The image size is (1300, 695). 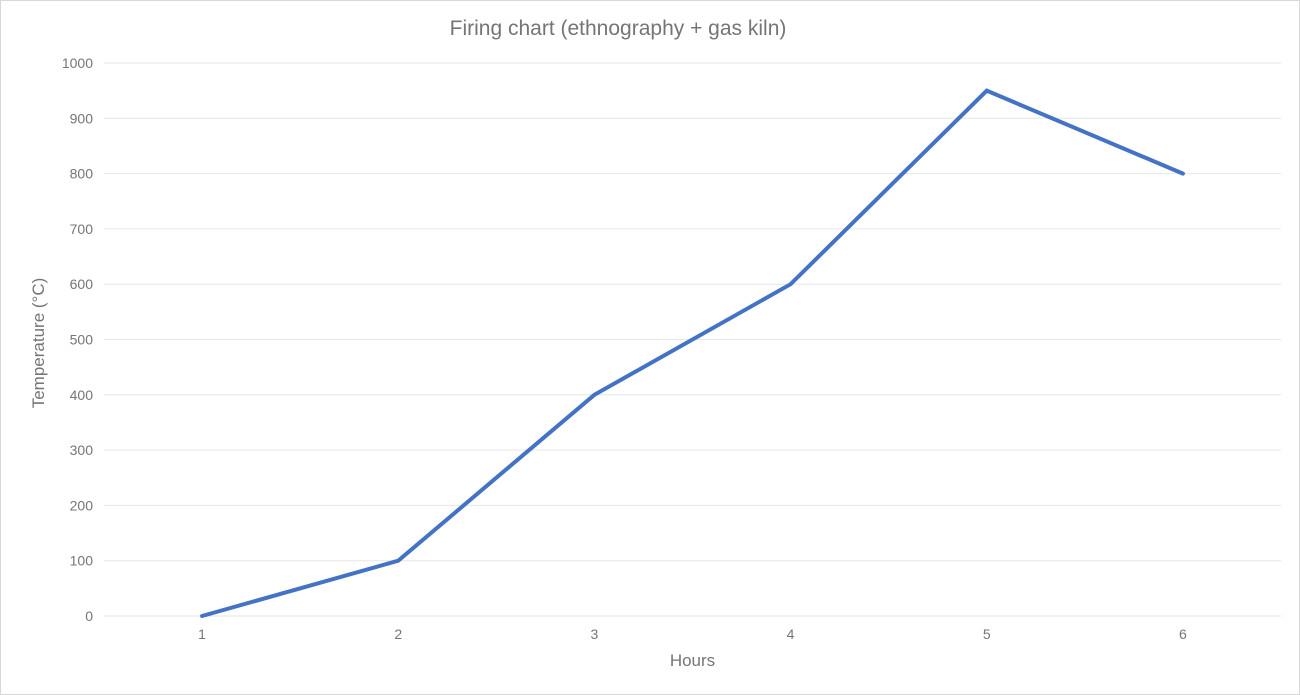 I want to click on y-tick-label: 900, so click(x=82, y=118).